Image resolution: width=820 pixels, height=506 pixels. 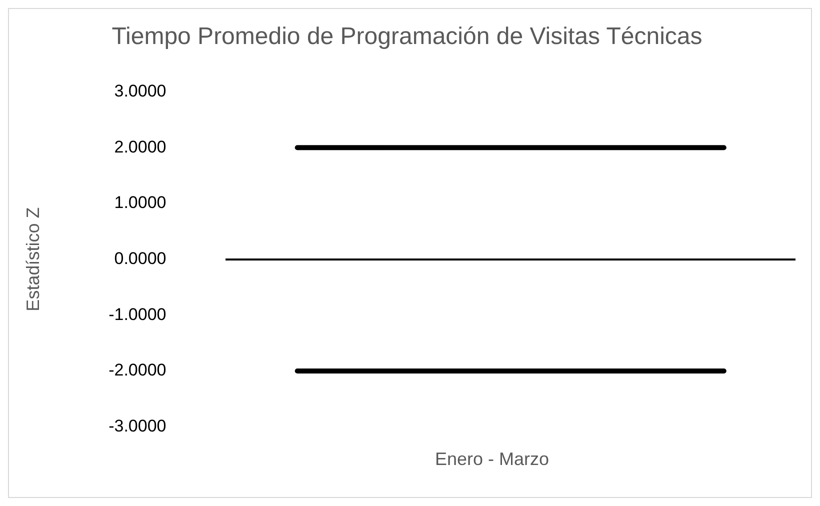 I want to click on x-axis-title: Enero - Marzo, so click(x=492, y=459).